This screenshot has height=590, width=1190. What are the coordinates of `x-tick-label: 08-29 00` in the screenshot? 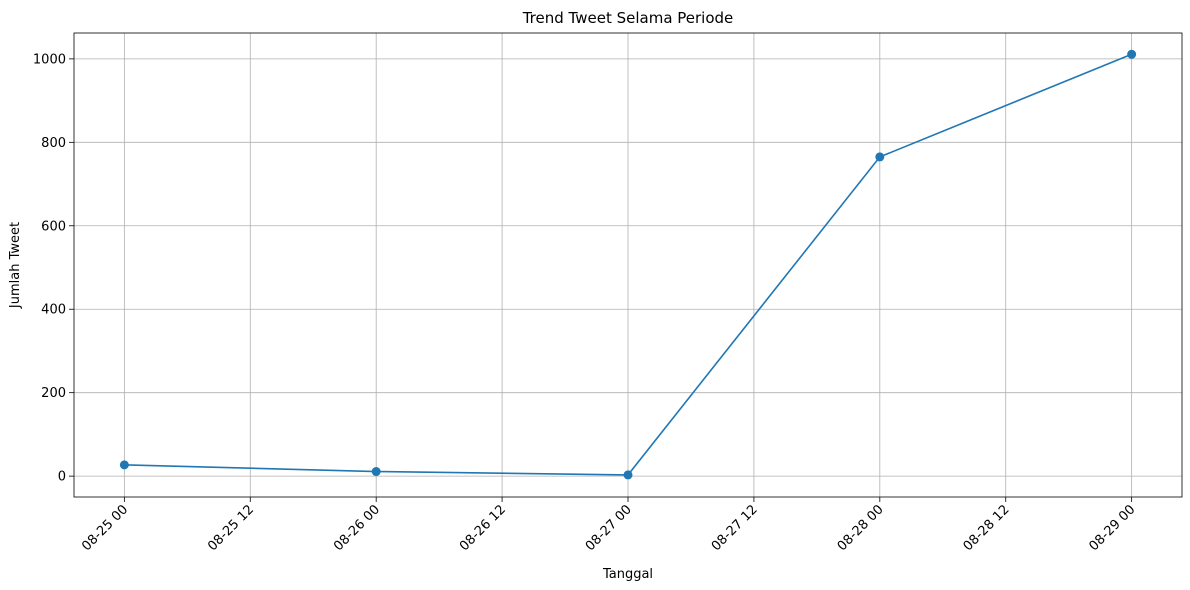 It's located at (1113, 528).